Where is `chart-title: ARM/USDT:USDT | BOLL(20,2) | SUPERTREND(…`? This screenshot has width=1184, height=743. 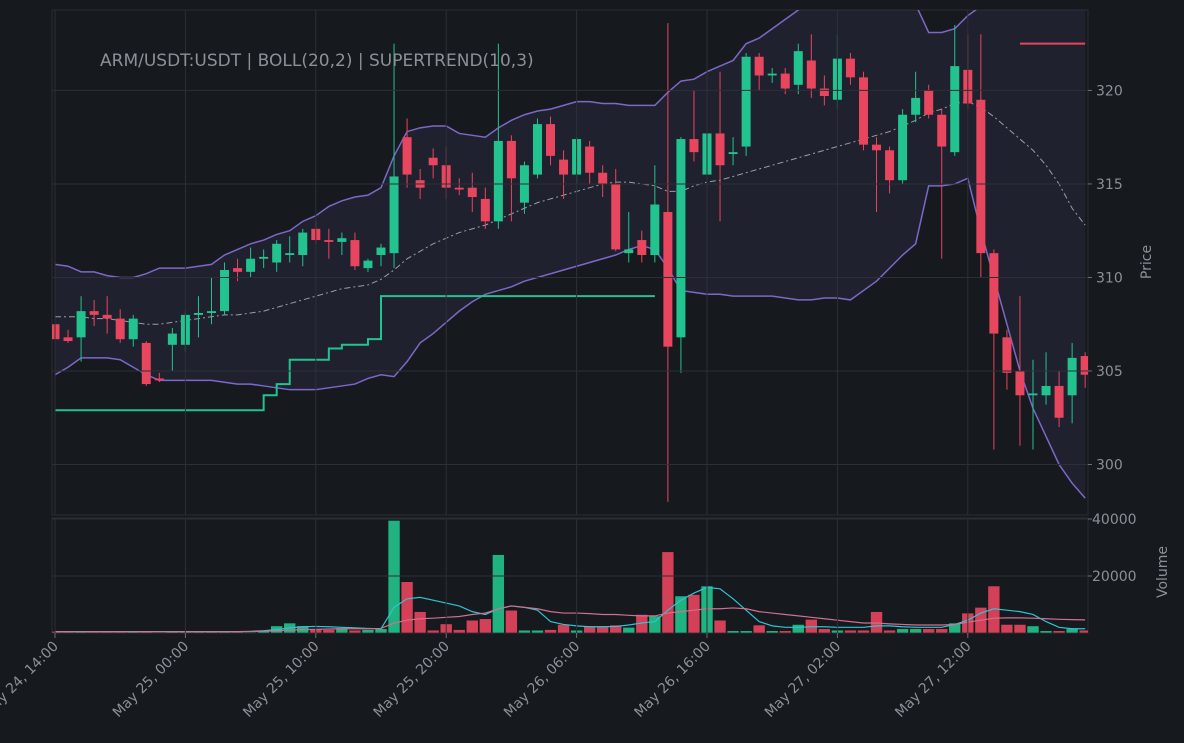
chart-title: ARM/USDT:USDT | BOLL(20,2) | SUPERTREND(… is located at coordinates (317, 61).